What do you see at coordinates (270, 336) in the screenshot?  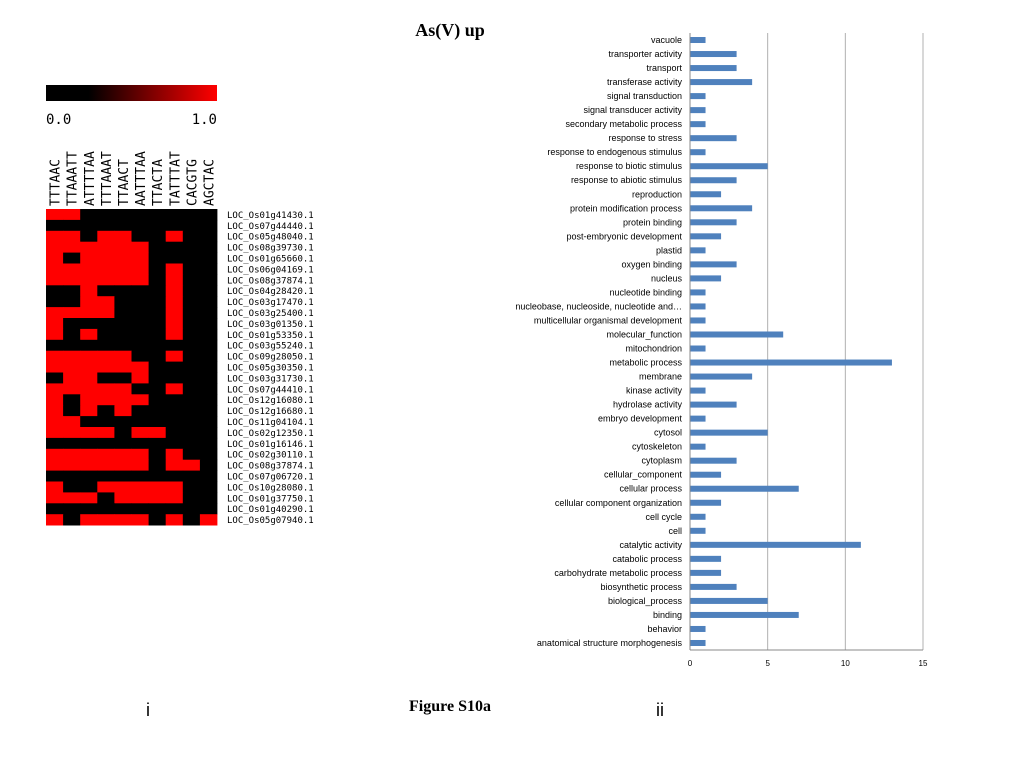 I see `heatmap-row-label: LOC_Os01g53350.1` at bounding box center [270, 336].